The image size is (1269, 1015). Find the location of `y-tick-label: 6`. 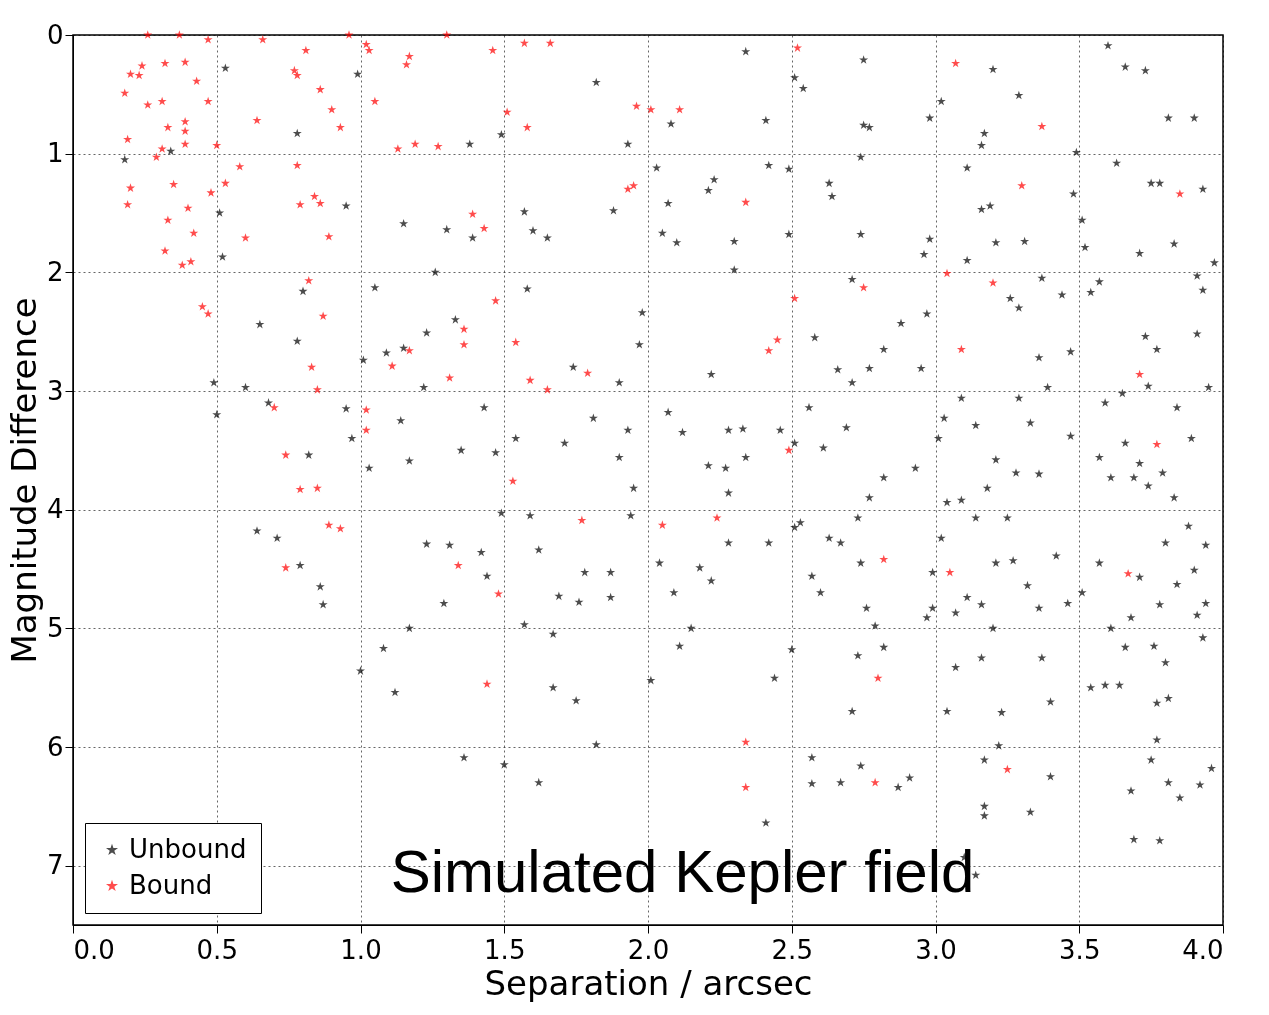

y-tick-label: 6 is located at coordinates (55, 746).